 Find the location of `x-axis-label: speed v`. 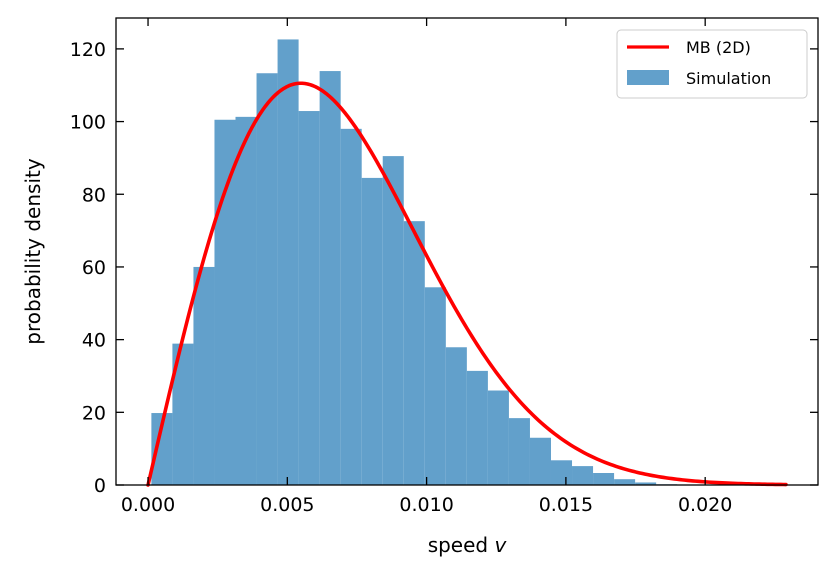

x-axis-label: speed v is located at coordinates (468, 545).